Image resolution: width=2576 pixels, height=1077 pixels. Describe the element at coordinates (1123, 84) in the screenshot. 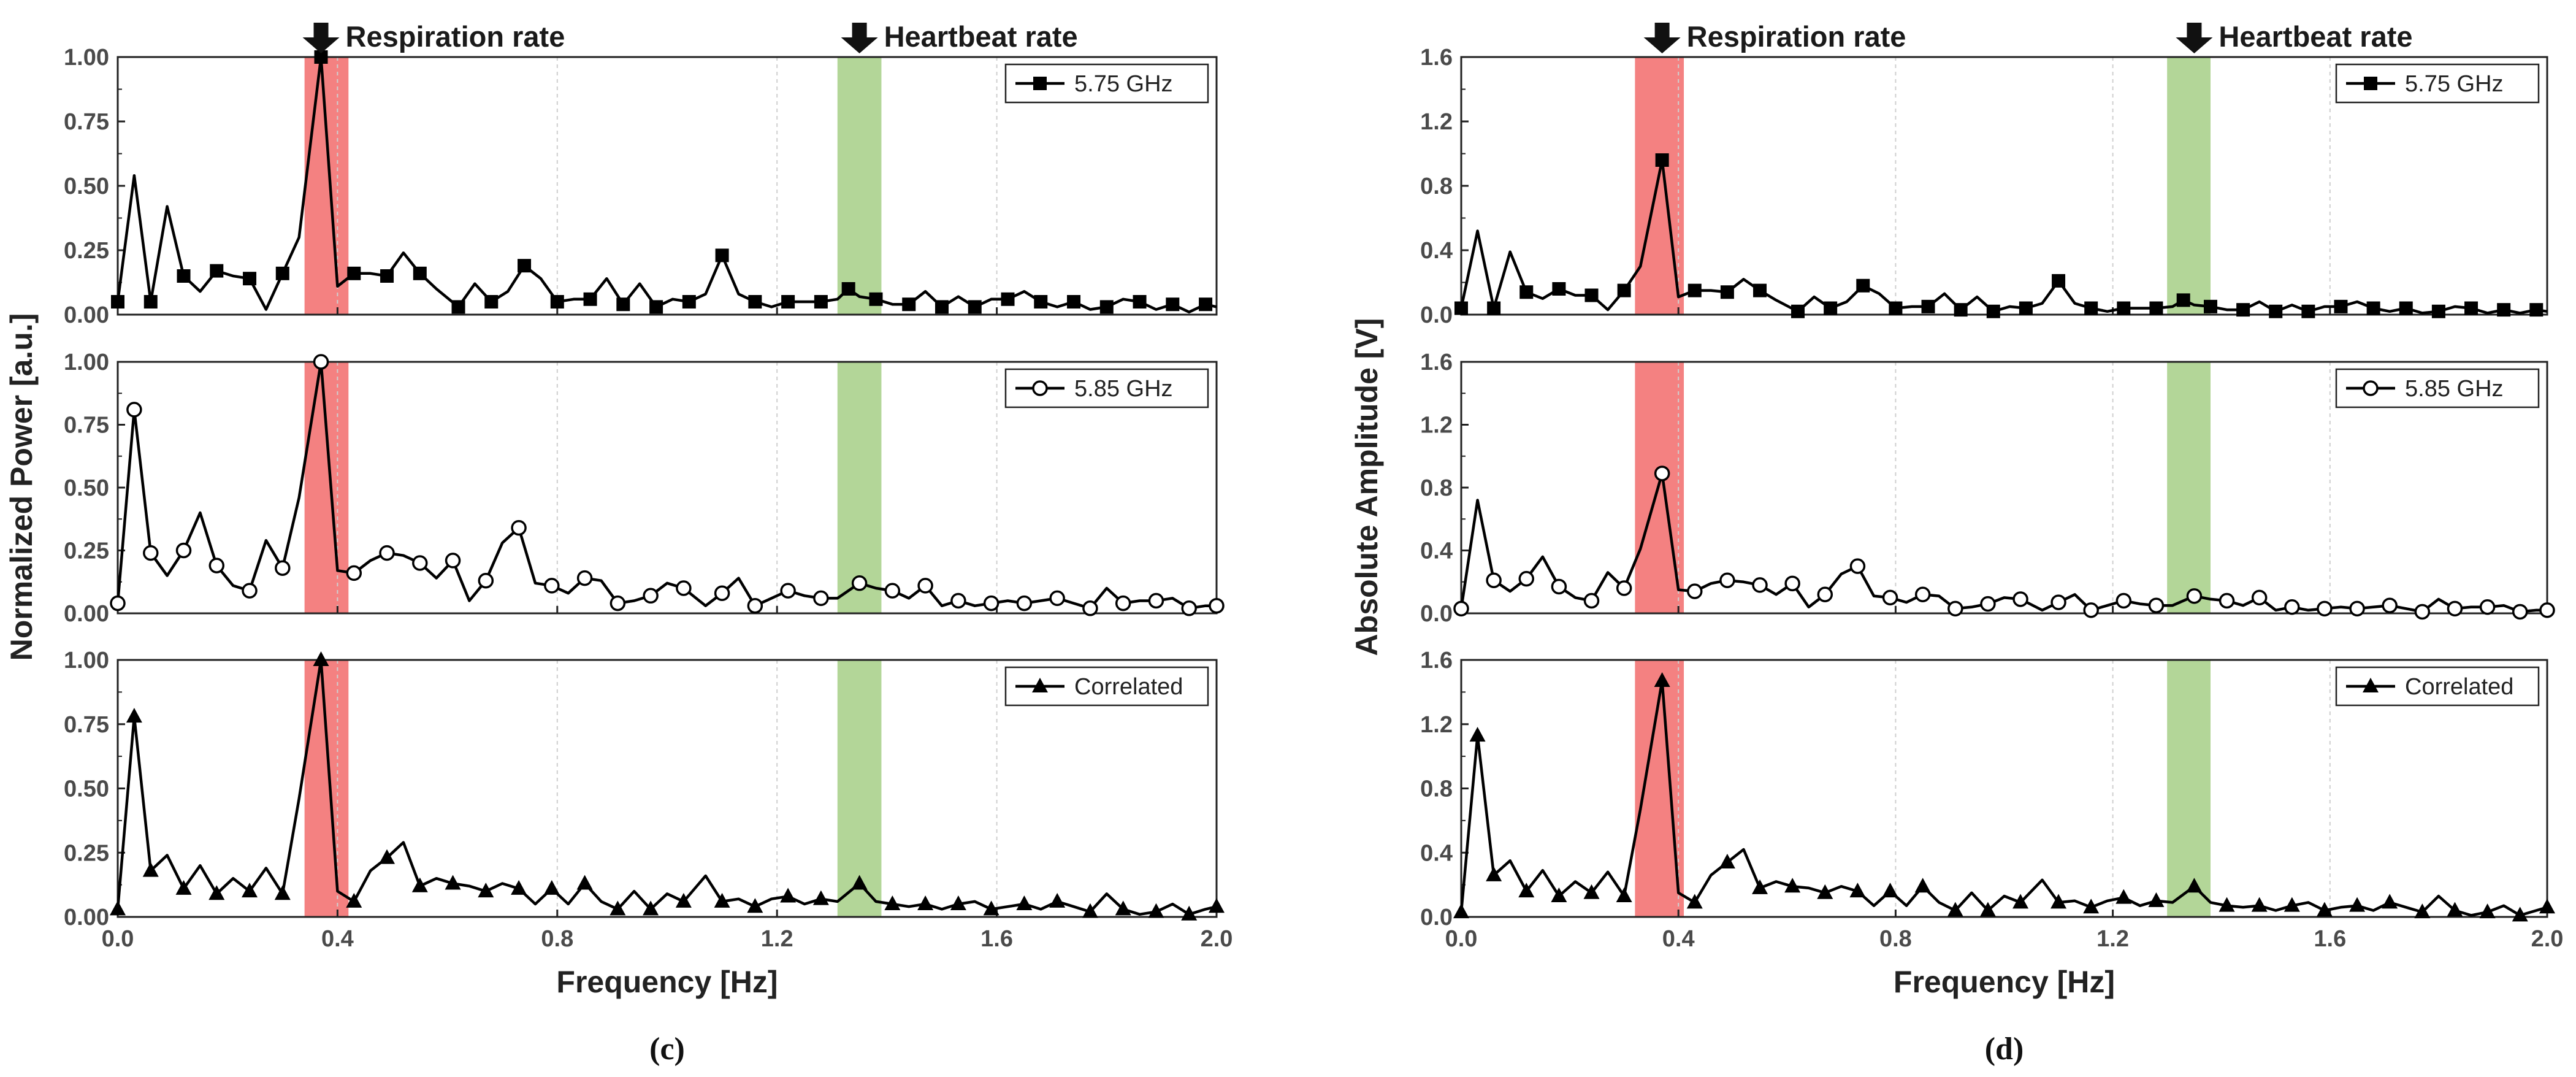

I see `legend-label: 5.75 GHz` at that location.